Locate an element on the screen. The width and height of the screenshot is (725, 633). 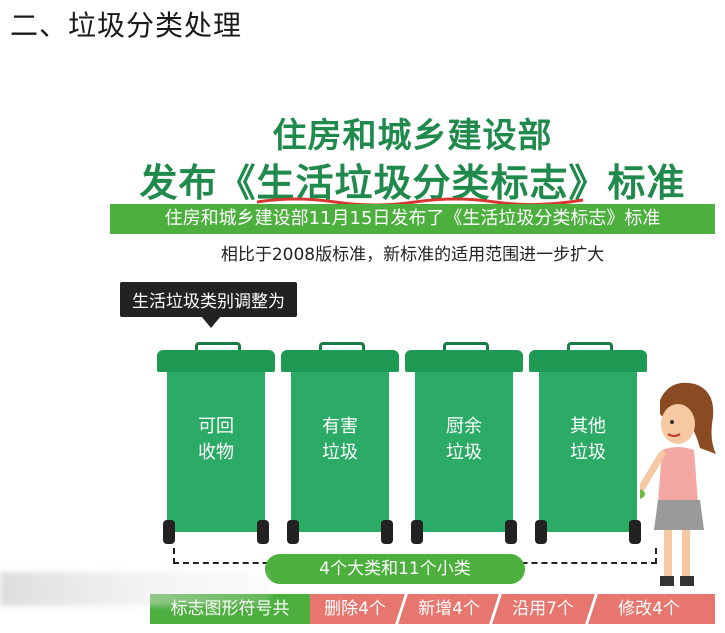
section-title: 二、垃圾分类处理 is located at coordinates (126, 25).